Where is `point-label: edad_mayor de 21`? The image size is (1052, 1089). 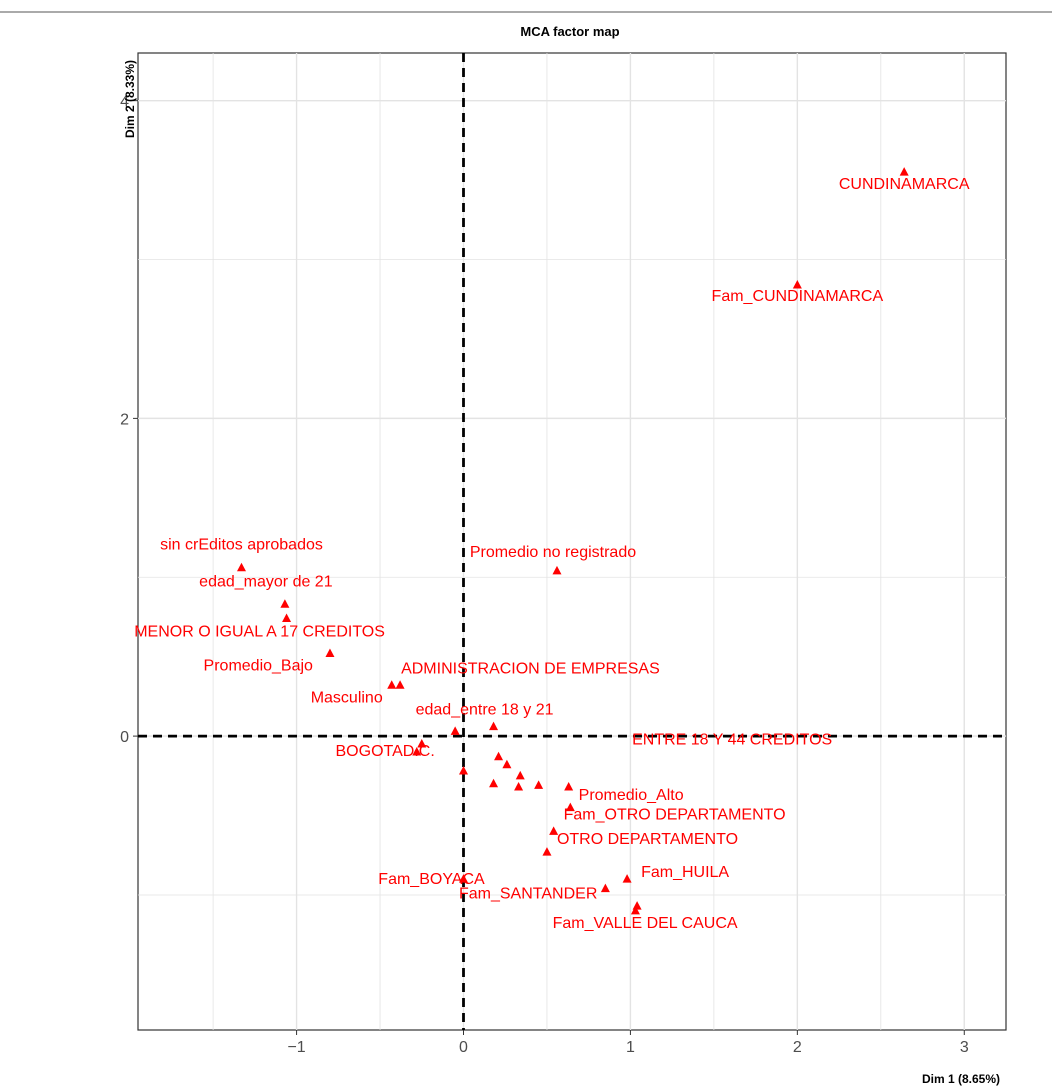
point-label: edad_mayor de 21 is located at coordinates (266, 581).